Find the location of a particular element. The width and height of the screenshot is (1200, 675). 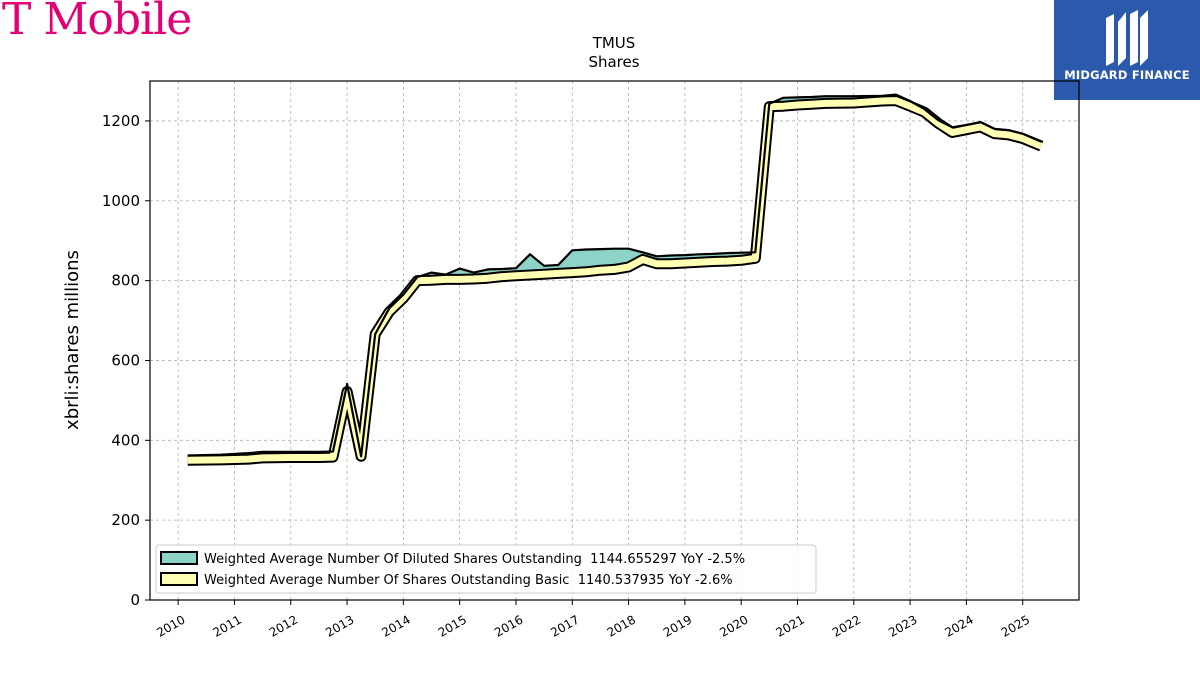

x-tick-label: 2021 is located at coordinates (790, 625).